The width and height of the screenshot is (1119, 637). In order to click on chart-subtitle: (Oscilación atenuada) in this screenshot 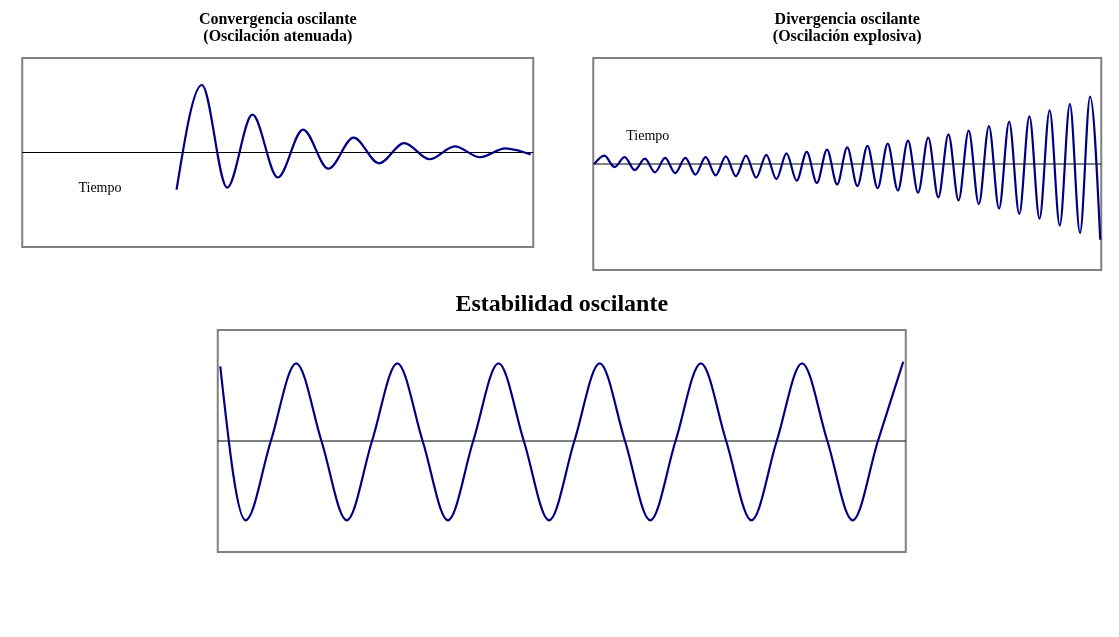, I will do `click(278, 36)`.